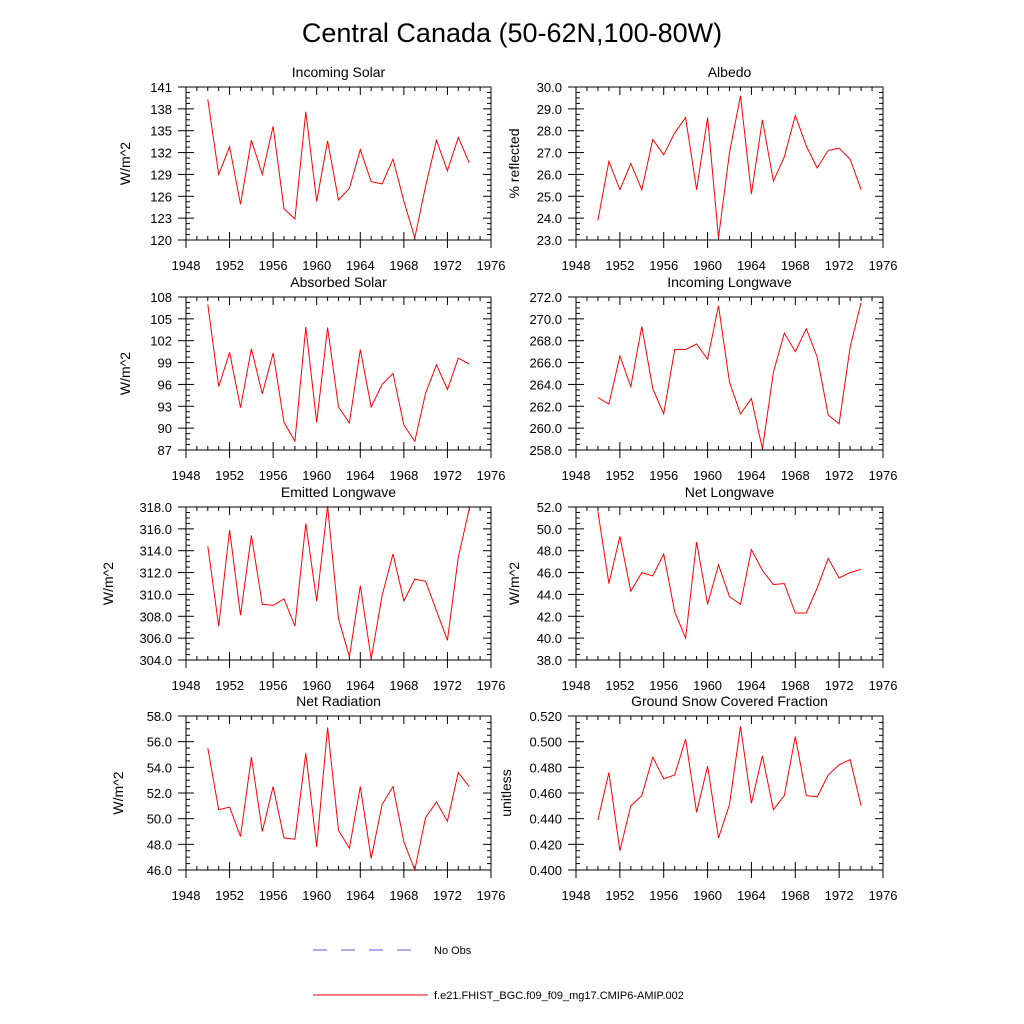  Describe the element at coordinates (161, 341) in the screenshot. I see `y-tick-label: 102` at that location.